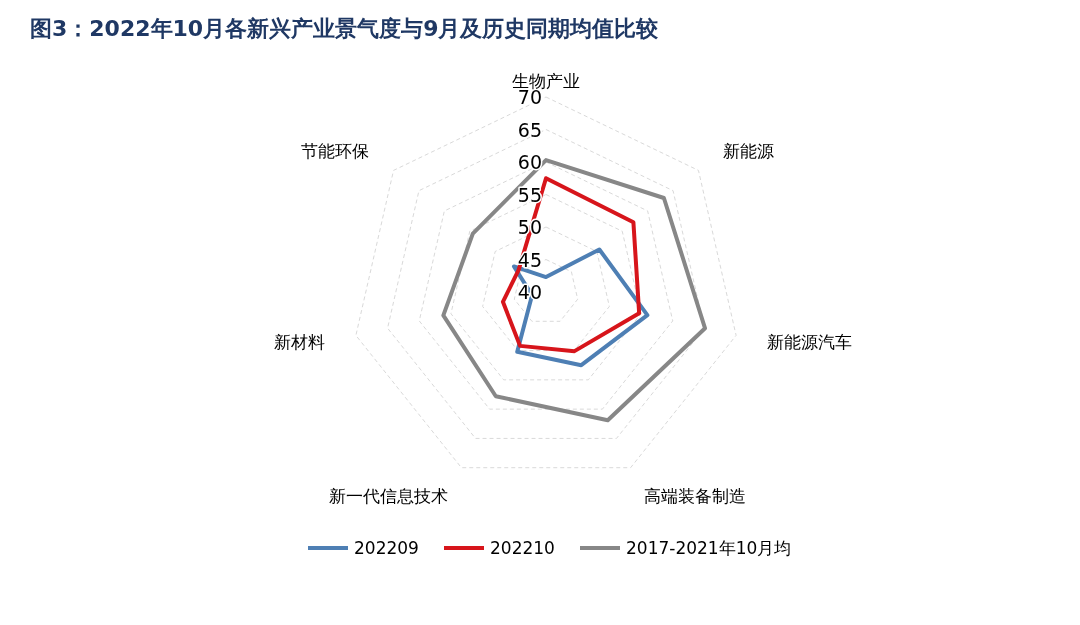 The height and width of the screenshot is (625, 1080). What do you see at coordinates (345, 28) in the screenshot?
I see `chart-title: 图3：2022年10月各新兴产业景气度与9月及历史同期均值比较` at bounding box center [345, 28].